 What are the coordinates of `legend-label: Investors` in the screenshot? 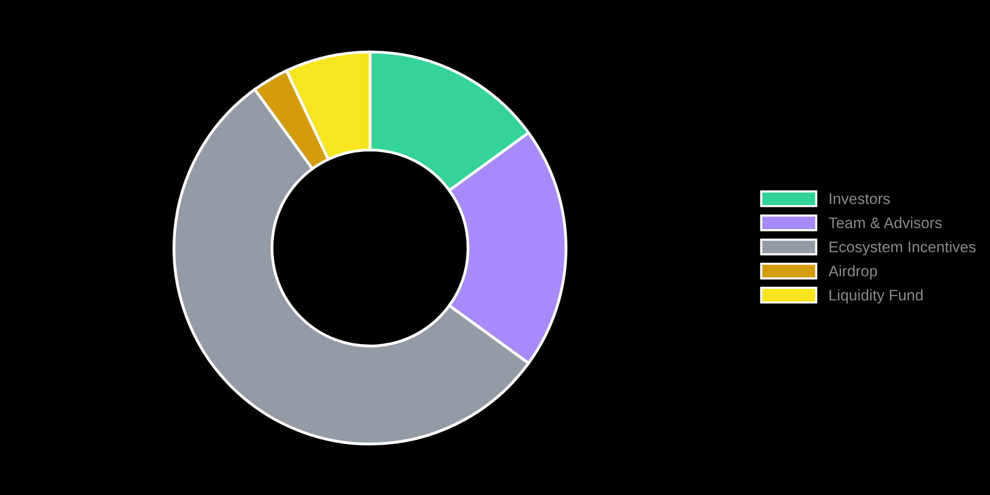 It's located at (860, 198).